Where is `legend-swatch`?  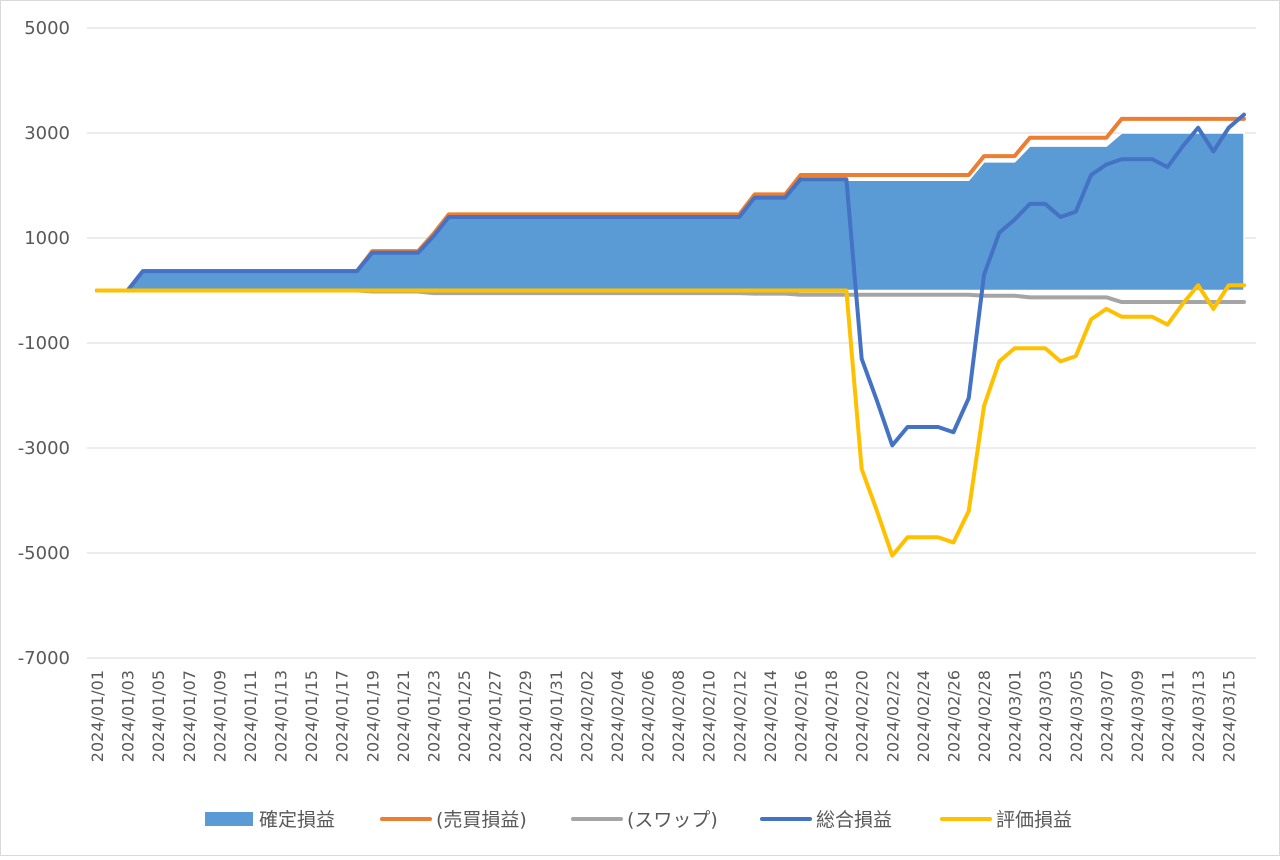
legend-swatch is located at coordinates (229, 819).